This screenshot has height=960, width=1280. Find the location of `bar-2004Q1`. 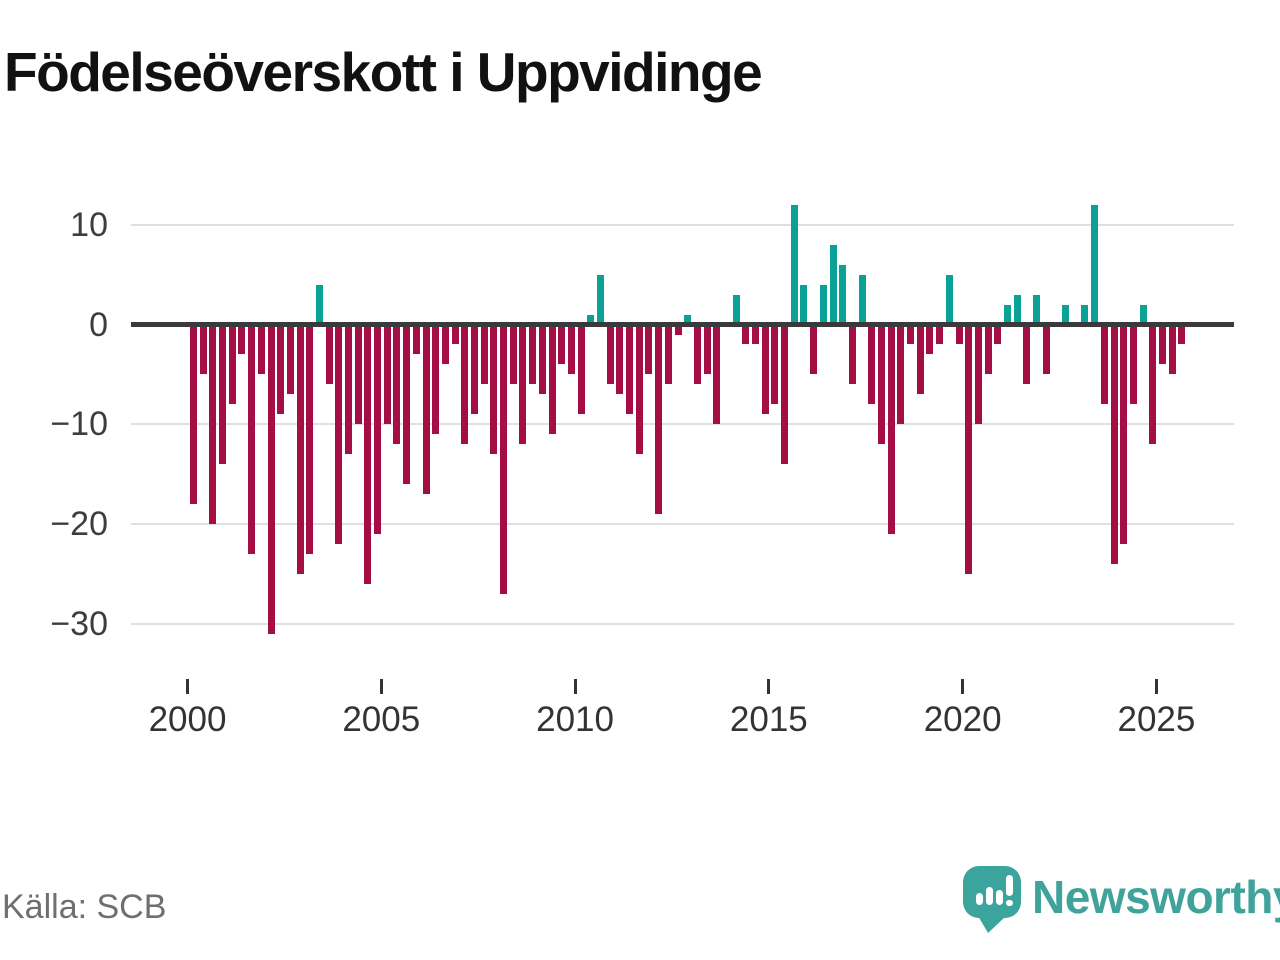

bar-2004Q1 is located at coordinates (349, 389).